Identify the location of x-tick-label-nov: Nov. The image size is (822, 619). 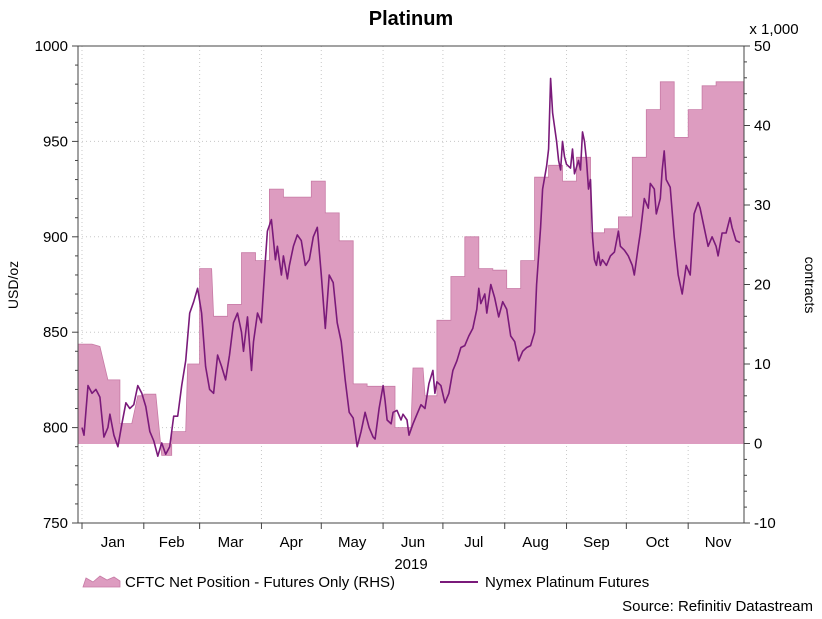
(718, 542).